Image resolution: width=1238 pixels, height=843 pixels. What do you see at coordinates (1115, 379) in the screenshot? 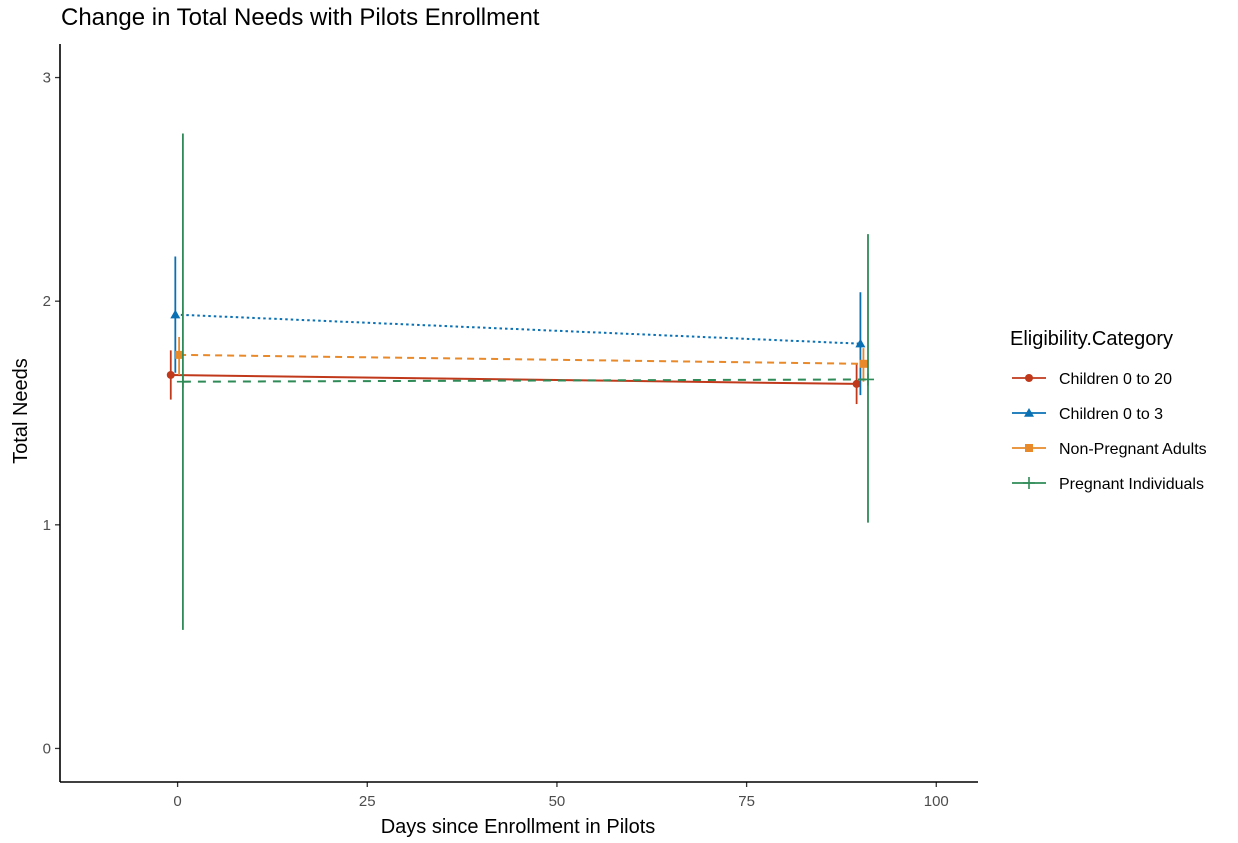
I see `legend-label: Children 0 to 20` at bounding box center [1115, 379].